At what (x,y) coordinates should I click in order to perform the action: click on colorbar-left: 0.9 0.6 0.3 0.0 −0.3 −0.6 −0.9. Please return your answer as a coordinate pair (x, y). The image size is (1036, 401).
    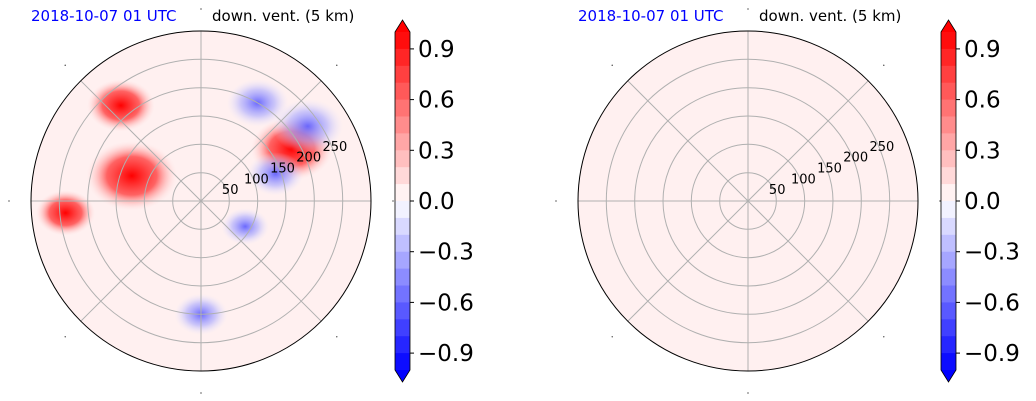
    Looking at the image, I should click on (434, 201).